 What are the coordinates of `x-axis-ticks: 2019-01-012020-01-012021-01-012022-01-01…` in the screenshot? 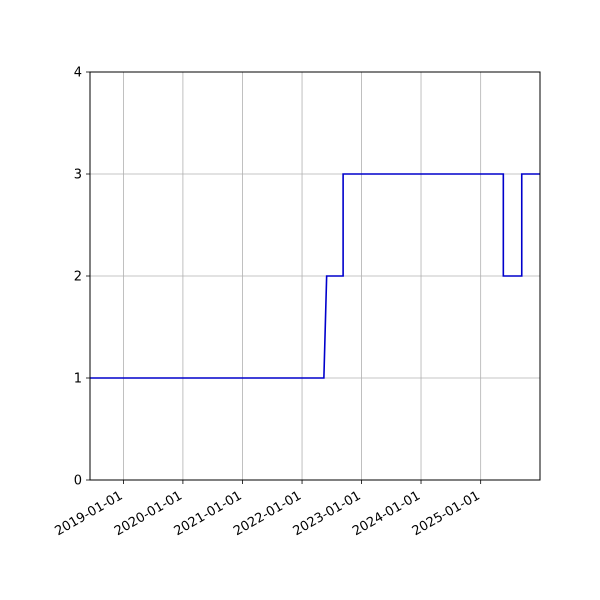 It's located at (267, 509).